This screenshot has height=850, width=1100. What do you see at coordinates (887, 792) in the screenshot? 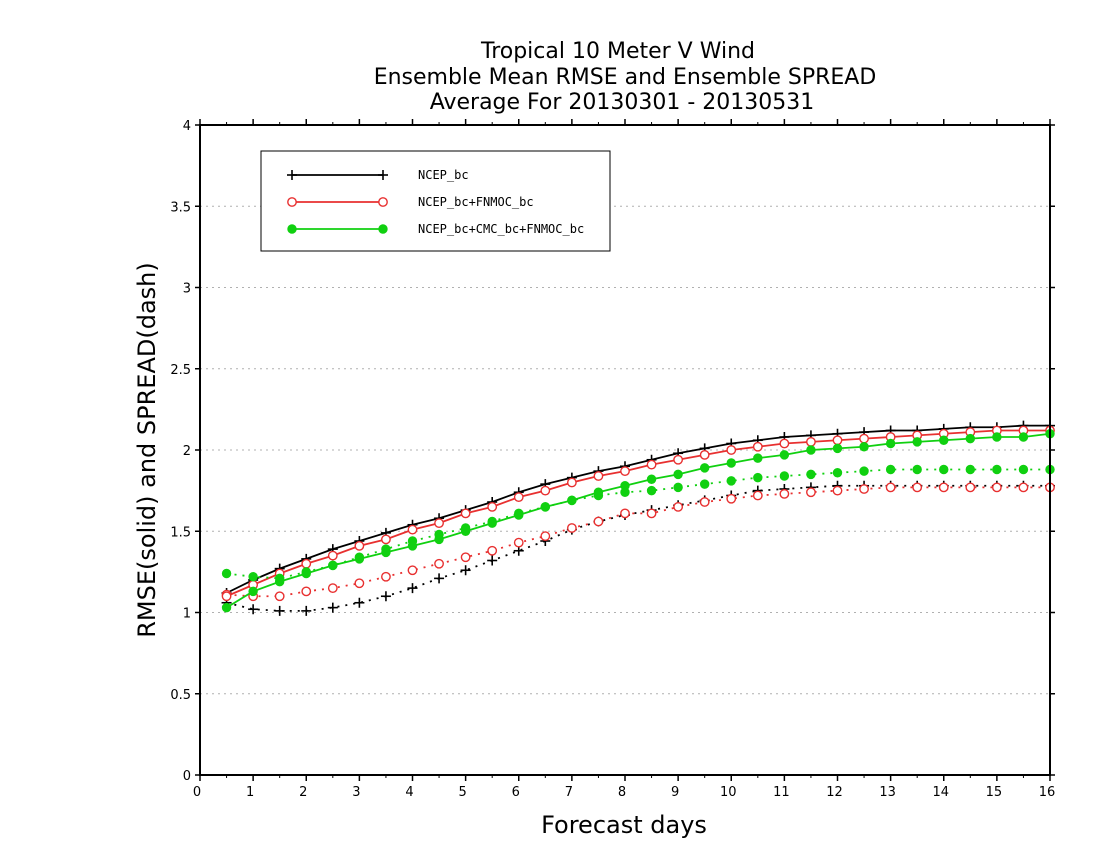
I see `x-tick-label: 13` at bounding box center [887, 792].